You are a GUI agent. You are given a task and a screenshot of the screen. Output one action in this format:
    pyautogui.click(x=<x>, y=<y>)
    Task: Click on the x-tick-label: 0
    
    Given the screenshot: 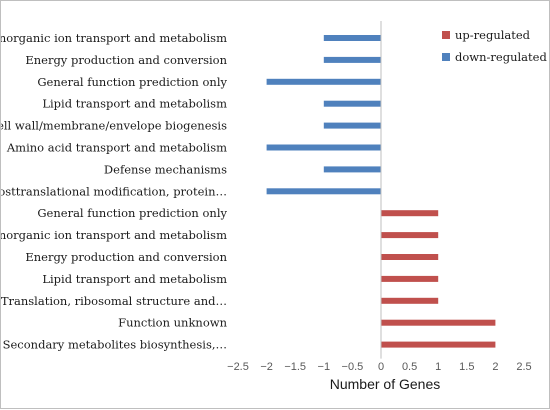 What is the action you would take?
    pyautogui.click(x=381, y=367)
    